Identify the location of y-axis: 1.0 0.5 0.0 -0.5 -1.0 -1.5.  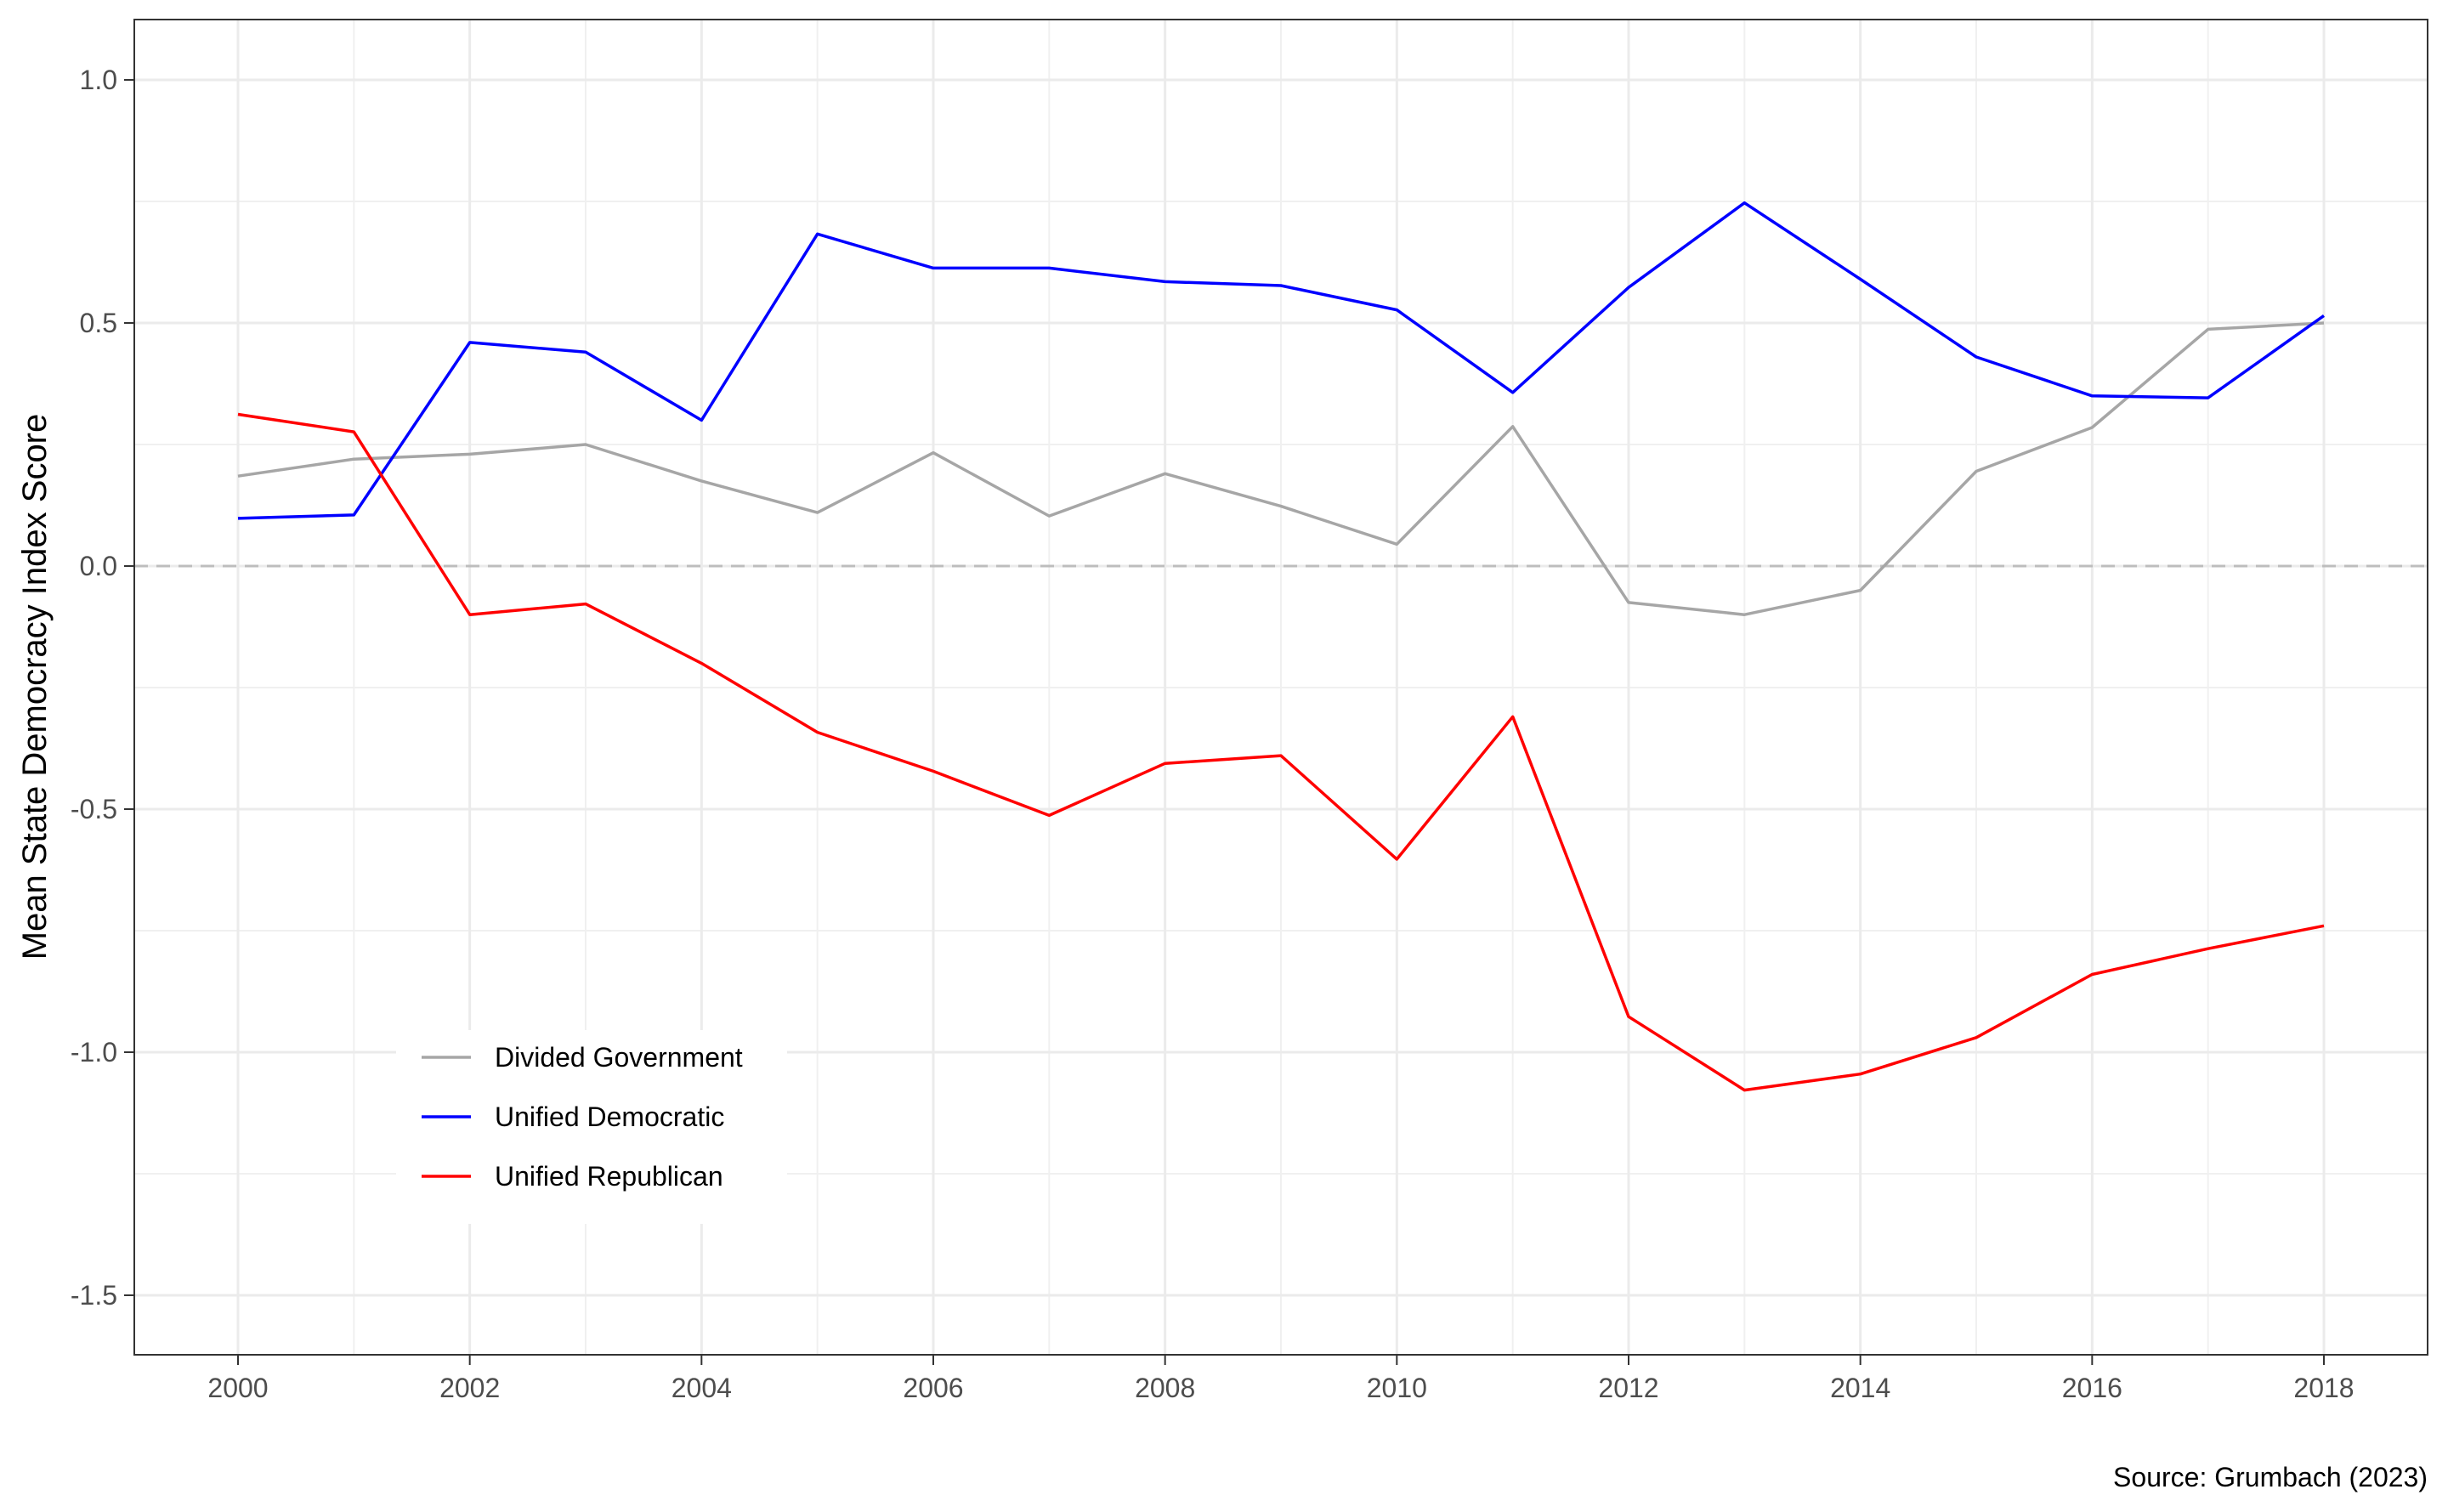
(102, 688).